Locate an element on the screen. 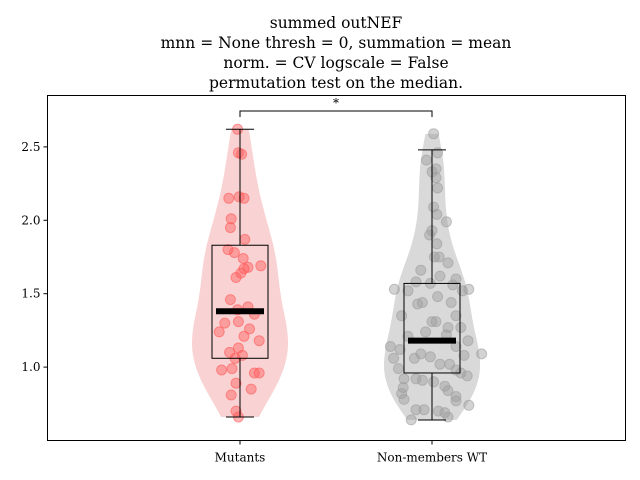 The width and height of the screenshot is (640, 480). box-mutants is located at coordinates (240, 301).